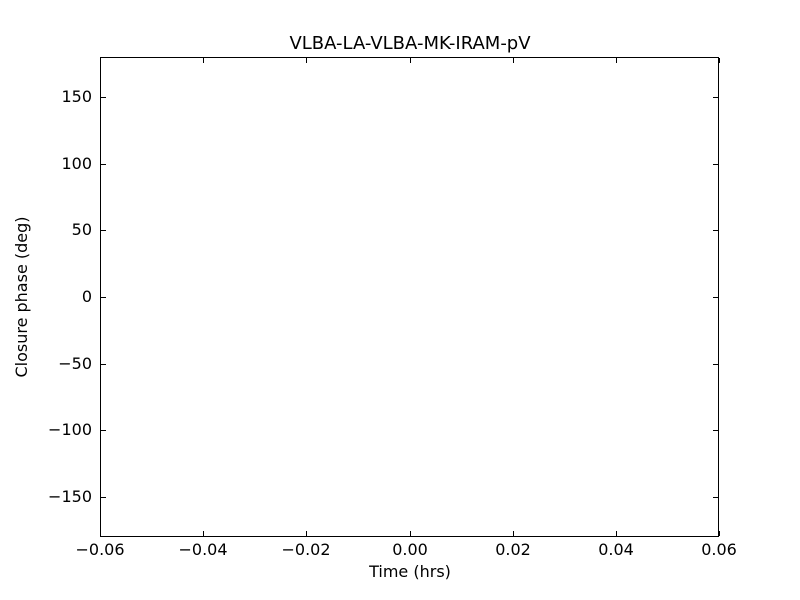  I want to click on x-tick-label: −0.04, so click(203, 549).